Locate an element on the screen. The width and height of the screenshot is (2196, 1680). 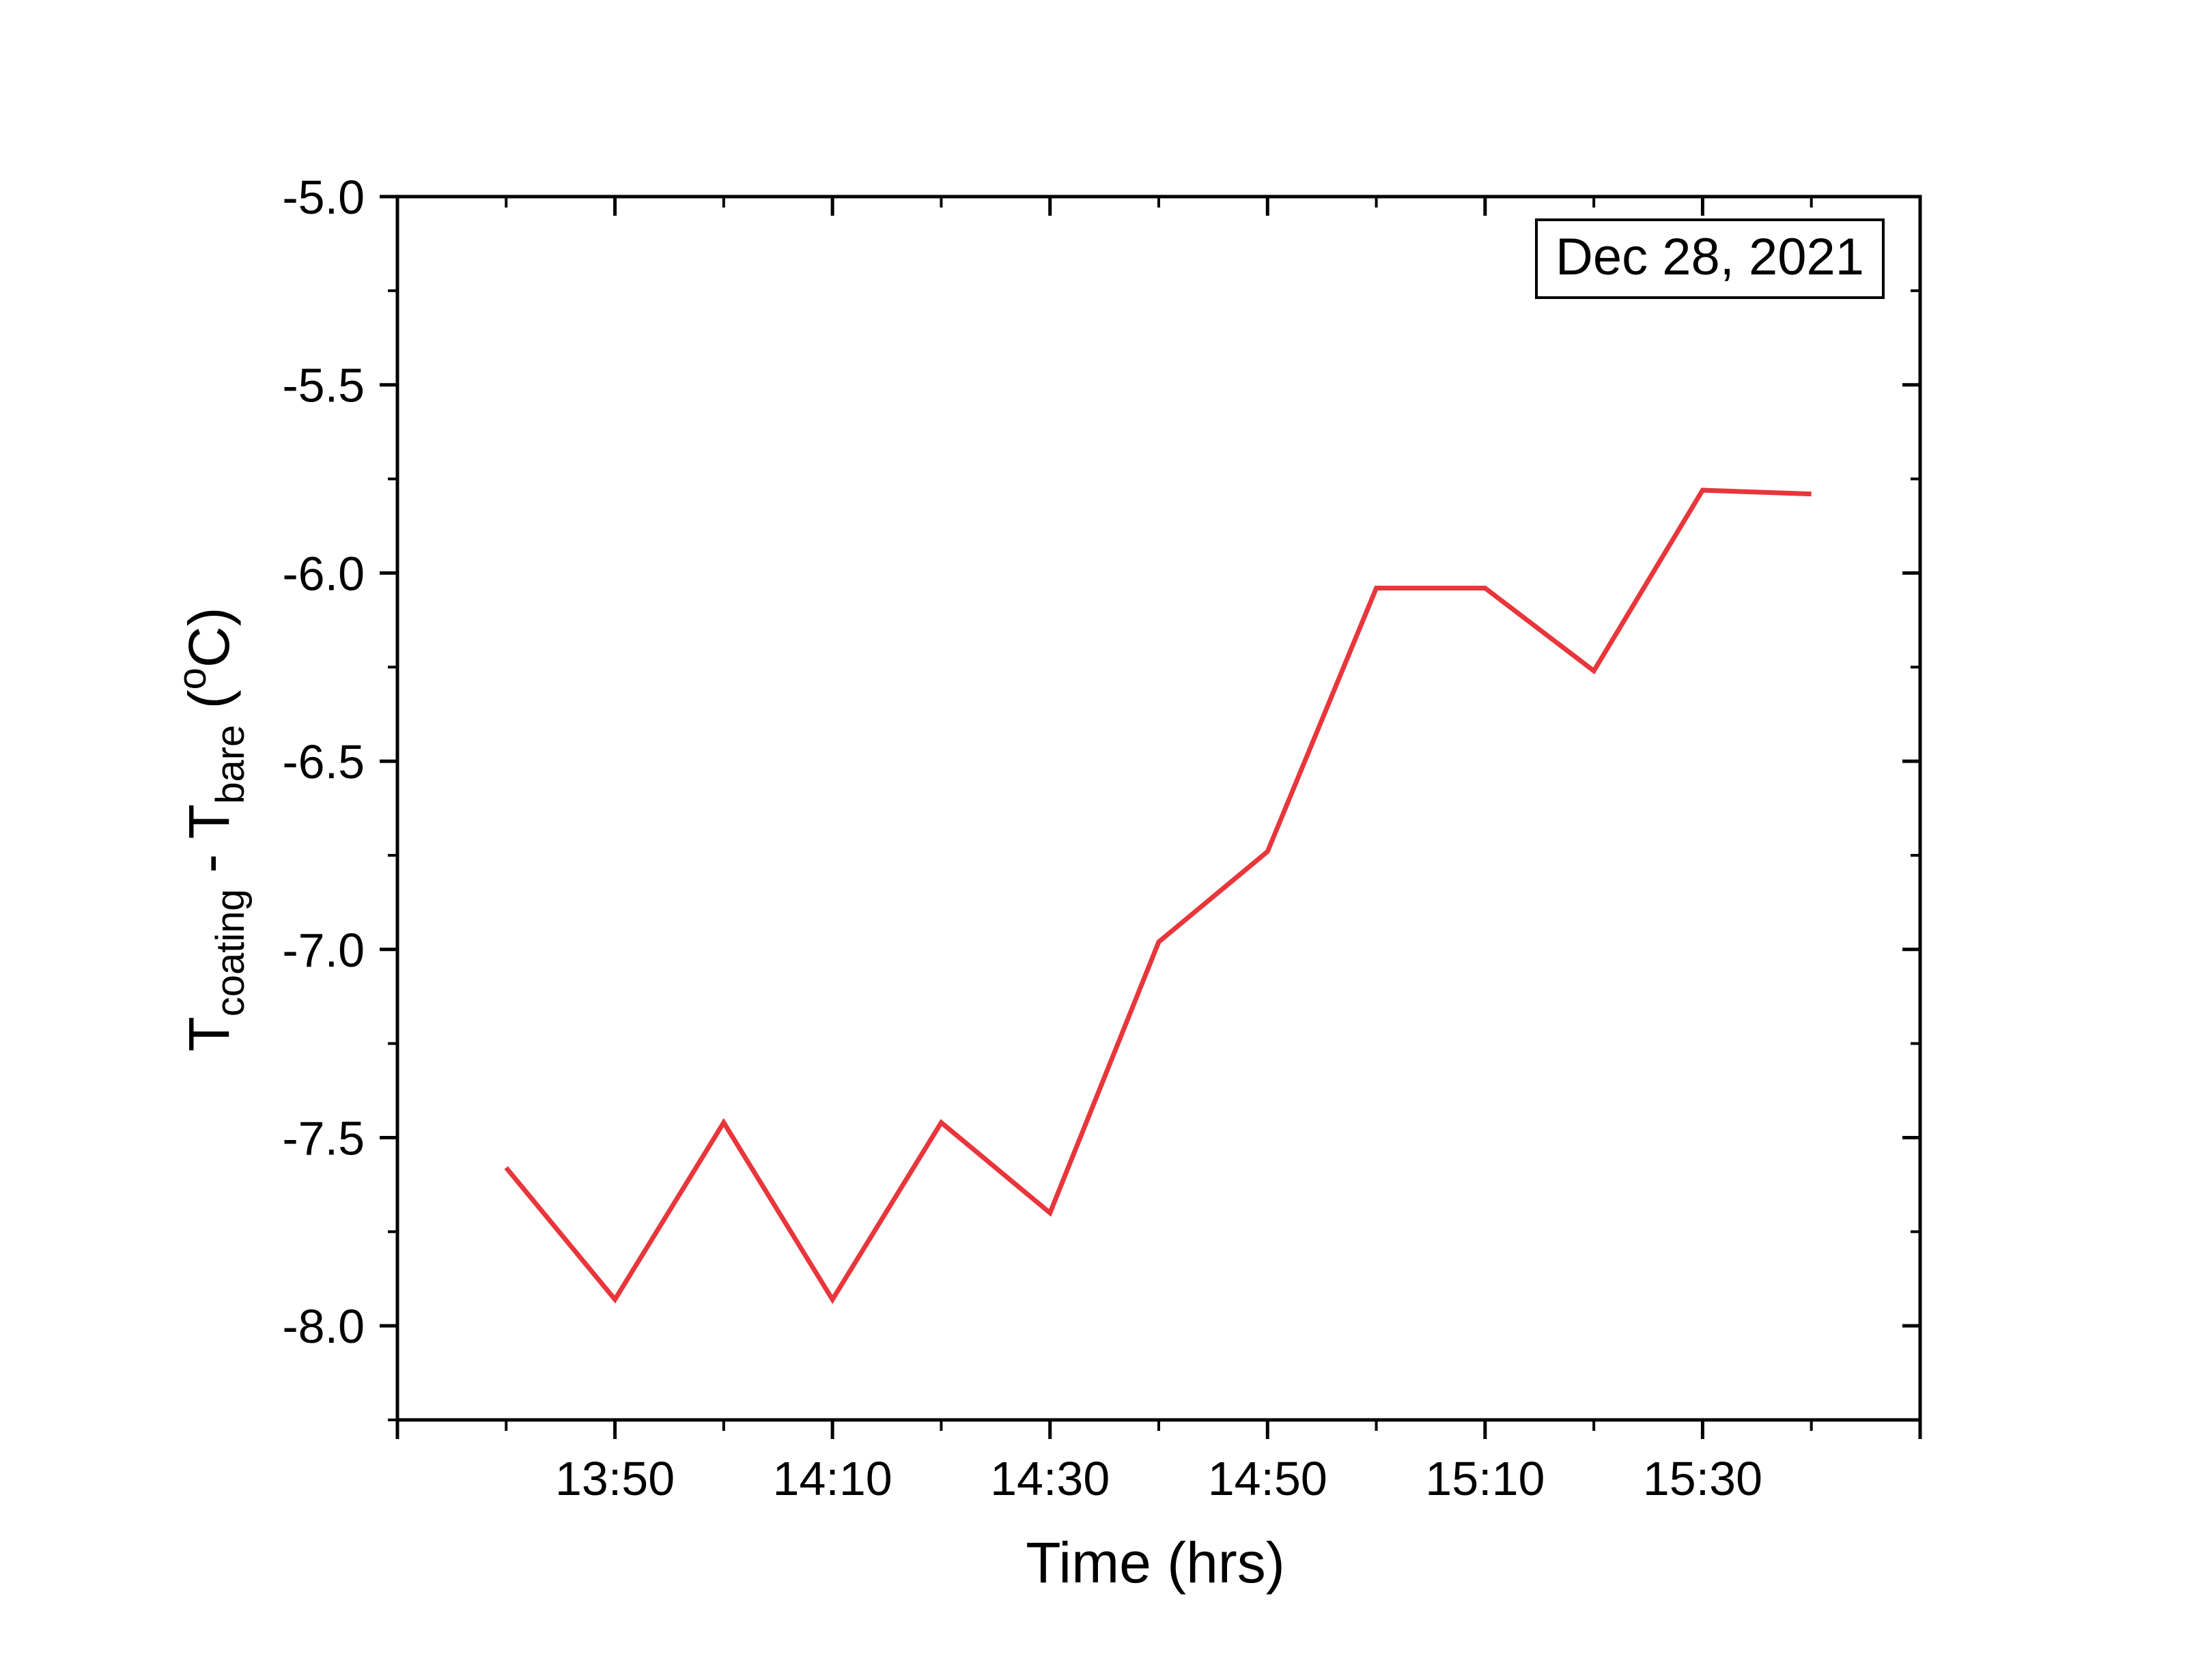
y-title-sup: o is located at coordinates (192, 678).